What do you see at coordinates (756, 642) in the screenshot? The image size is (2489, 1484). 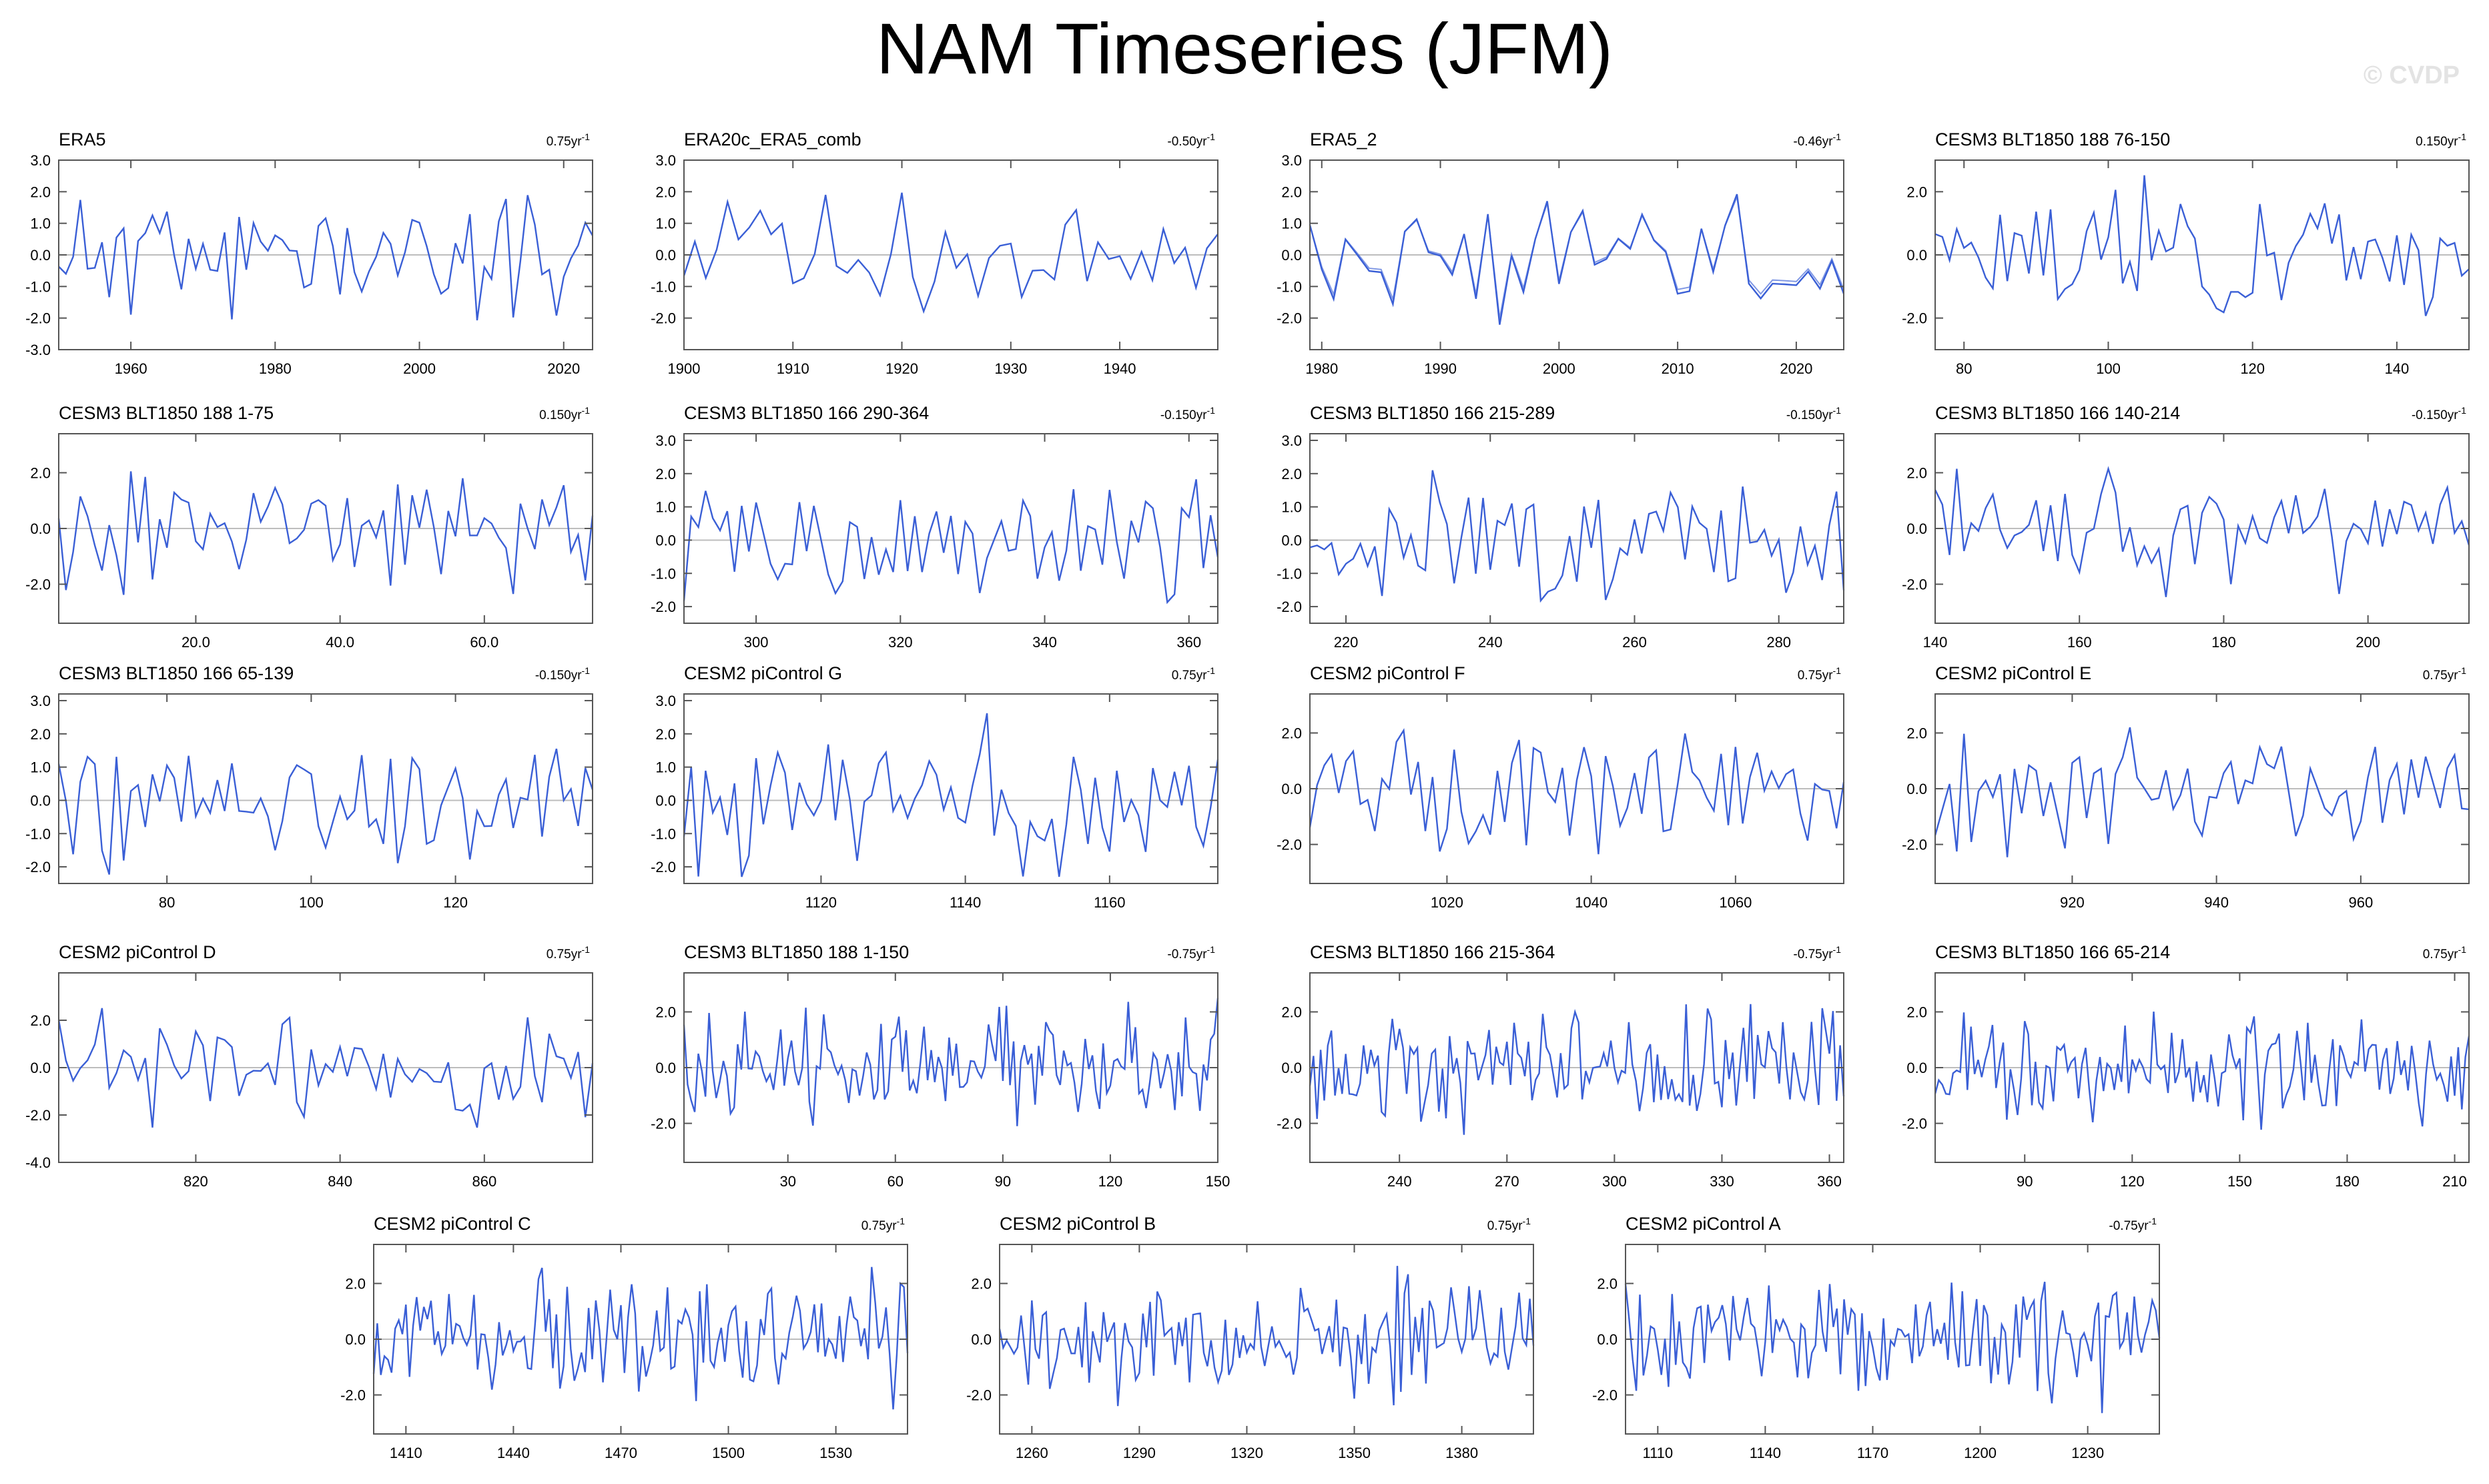 I see `x-tick-label: 300` at bounding box center [756, 642].